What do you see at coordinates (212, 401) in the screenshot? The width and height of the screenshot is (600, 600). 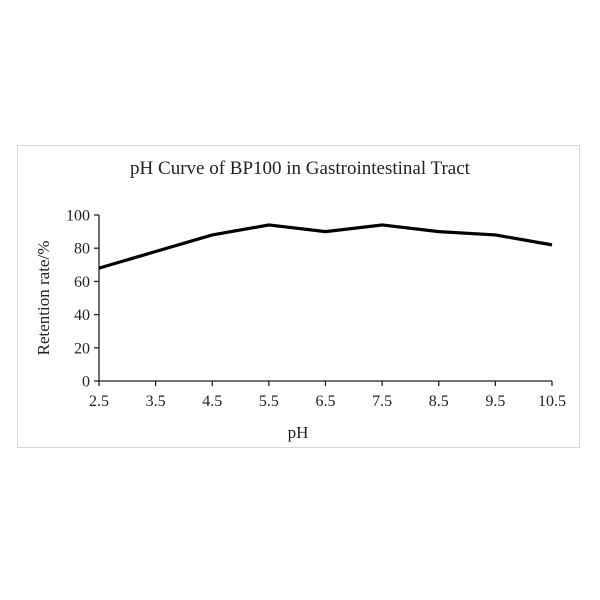 I see `x-tick-label: 4.5` at bounding box center [212, 401].